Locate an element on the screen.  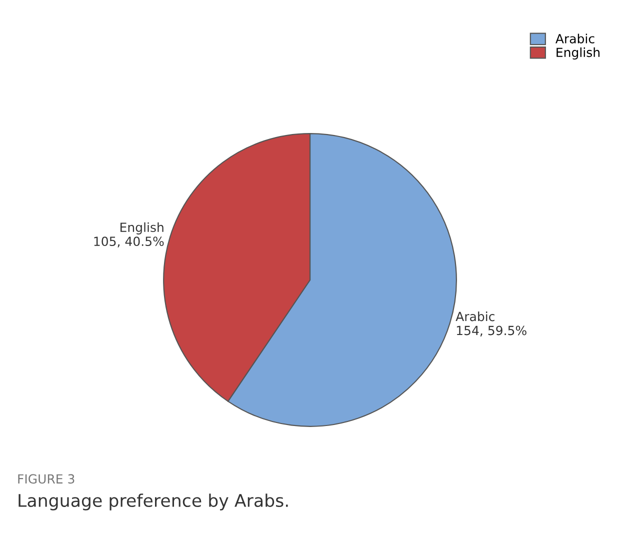
legend-label: Arabic is located at coordinates (575, 39).